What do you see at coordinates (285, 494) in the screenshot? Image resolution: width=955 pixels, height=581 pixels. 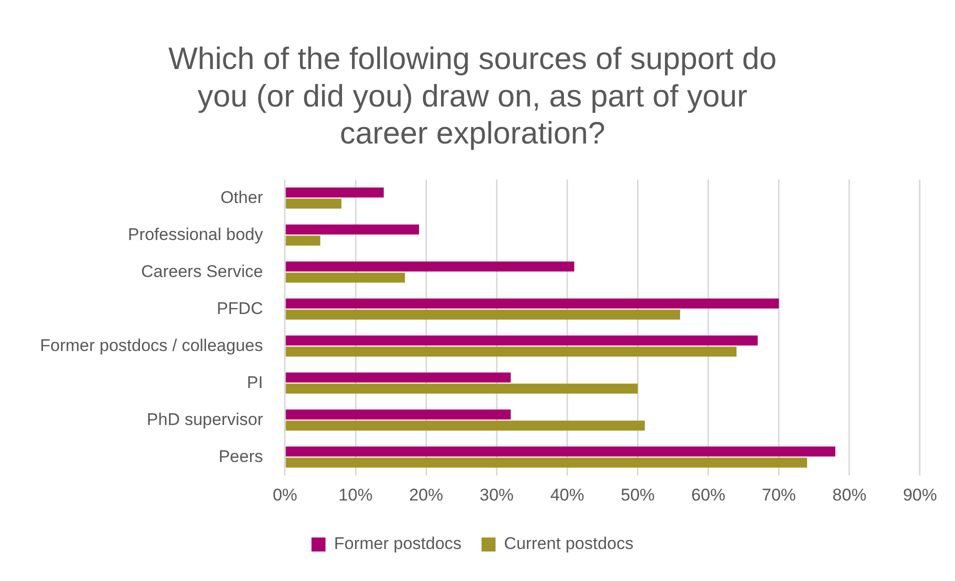 I see `x-tick-label: 0%` at bounding box center [285, 494].